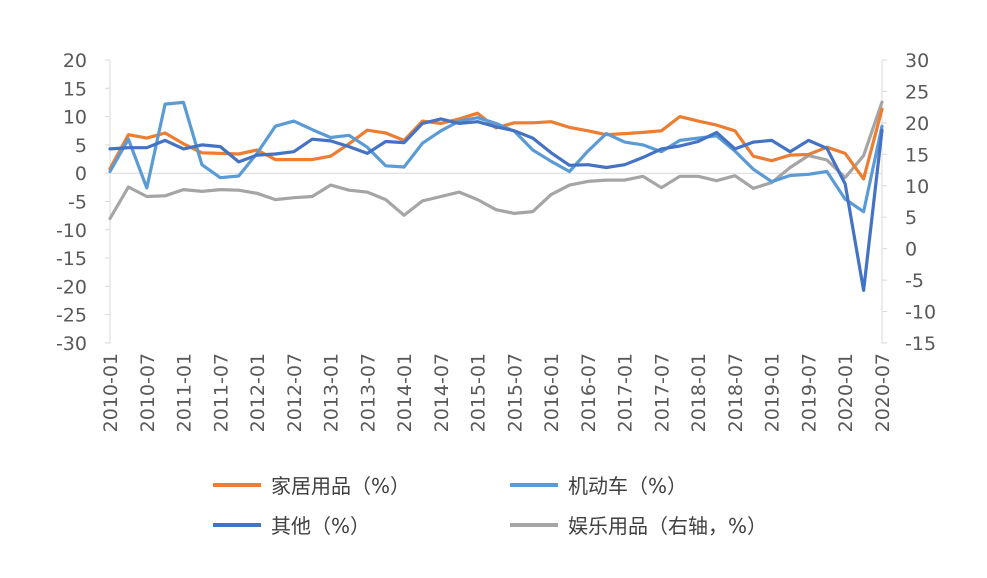 The height and width of the screenshot is (578, 987). I want to click on left-tick-label: -20, so click(71, 287).